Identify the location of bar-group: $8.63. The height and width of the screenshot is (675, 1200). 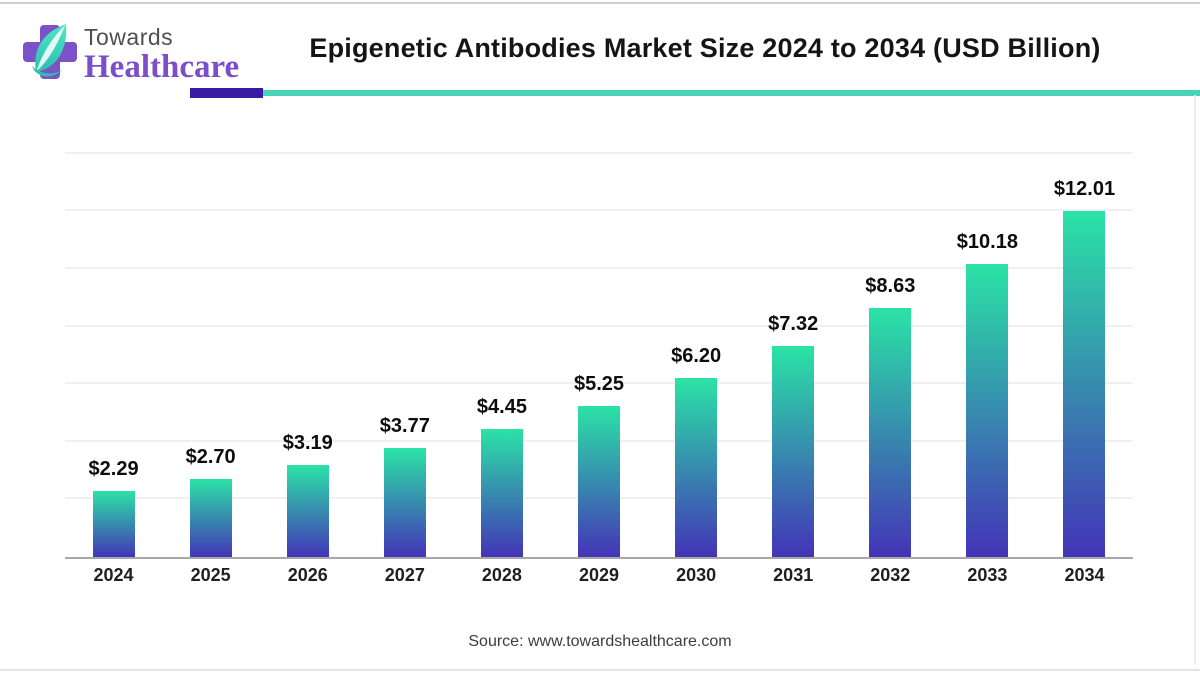
(890, 353).